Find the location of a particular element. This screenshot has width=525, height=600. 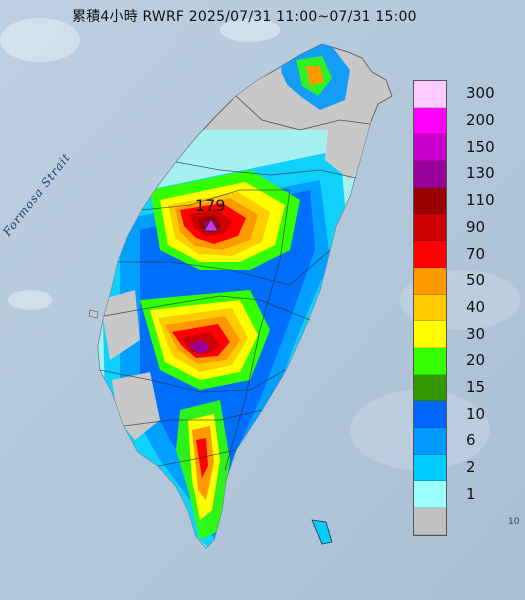

legend-label: 10 is located at coordinates (476, 413).